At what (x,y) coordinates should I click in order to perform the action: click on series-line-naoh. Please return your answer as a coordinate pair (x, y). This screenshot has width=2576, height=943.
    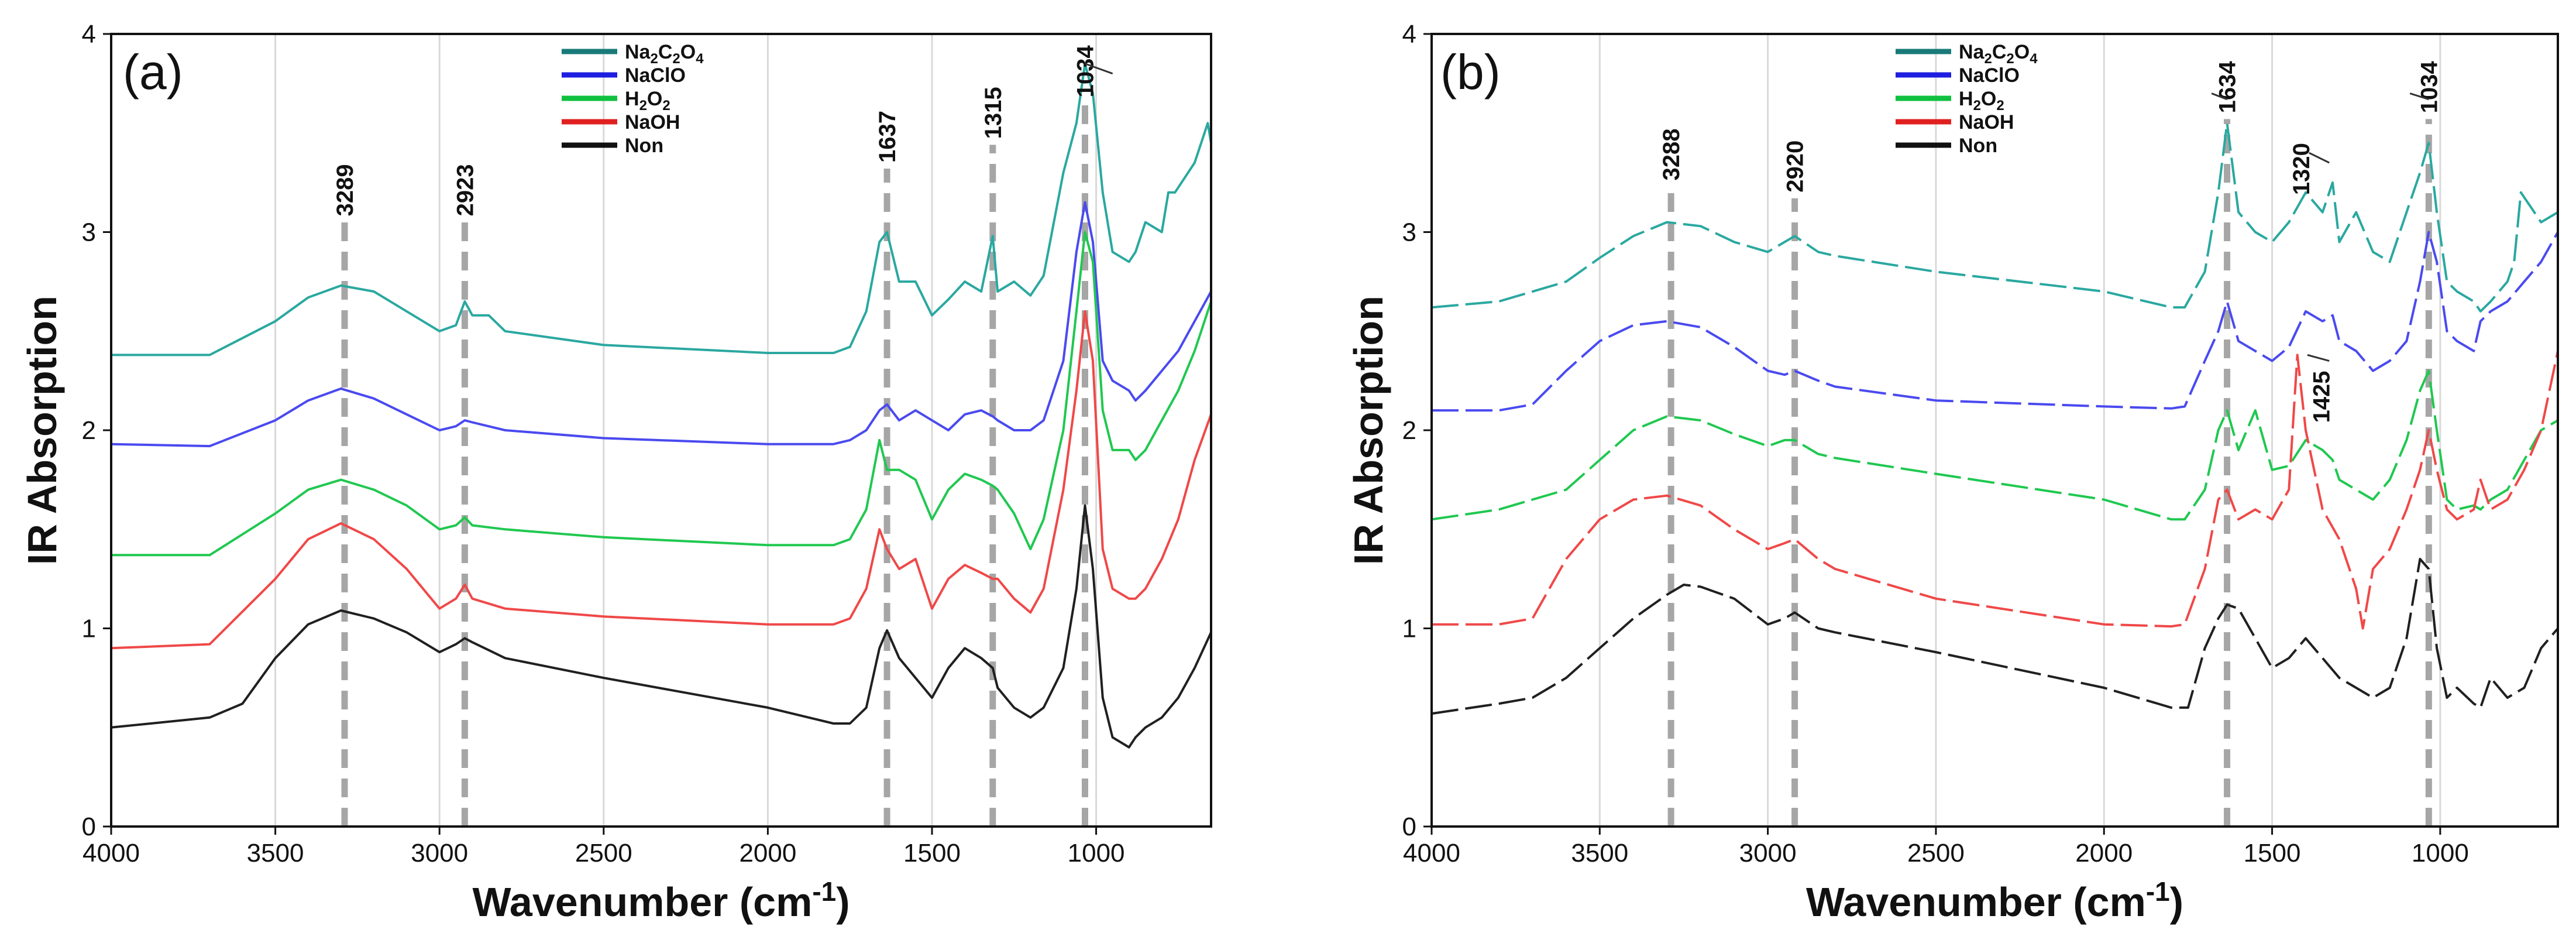
    Looking at the image, I should click on (1996, 491).